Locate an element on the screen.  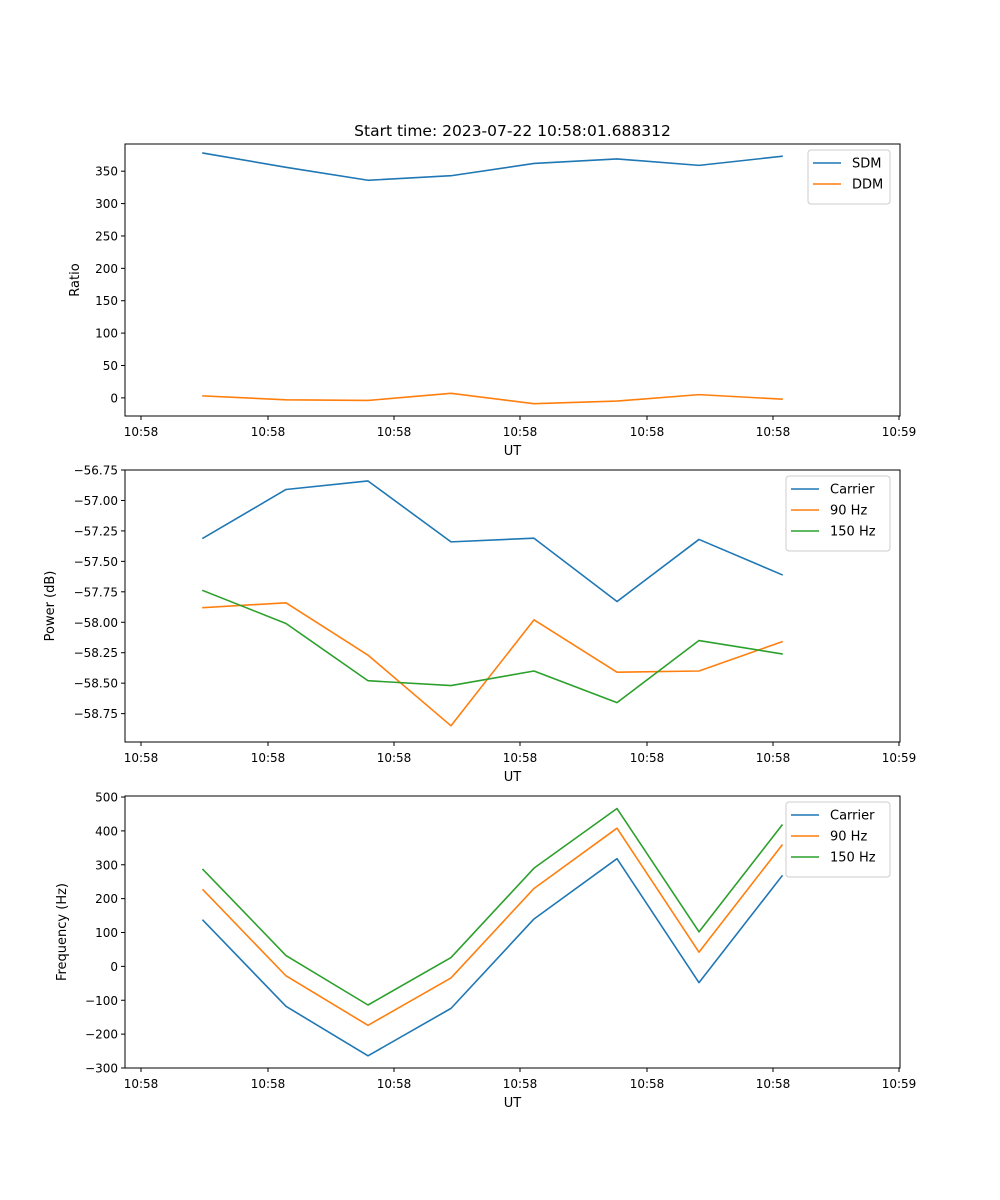
y-tick-label: 50 is located at coordinates (110, 366).